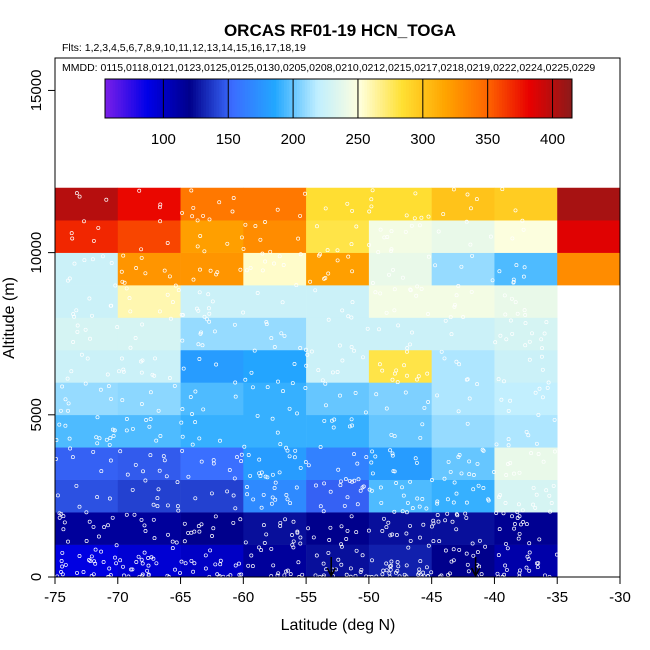 This screenshot has height=650, width=650. I want to click on x-axis: -75 -70 -65 -60 -55 -50 -45 -40 -35 -30, so click(337, 591).